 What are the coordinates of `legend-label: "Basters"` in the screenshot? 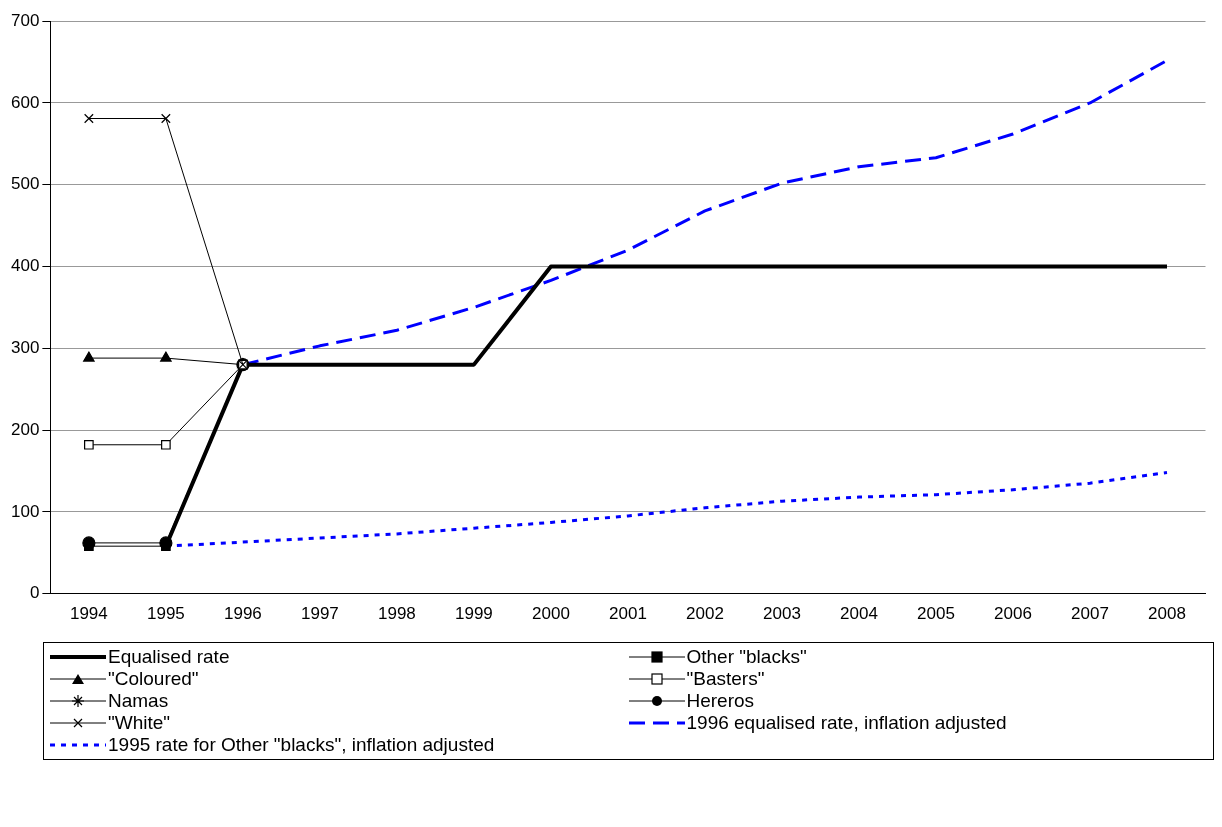 It's located at (725, 679).